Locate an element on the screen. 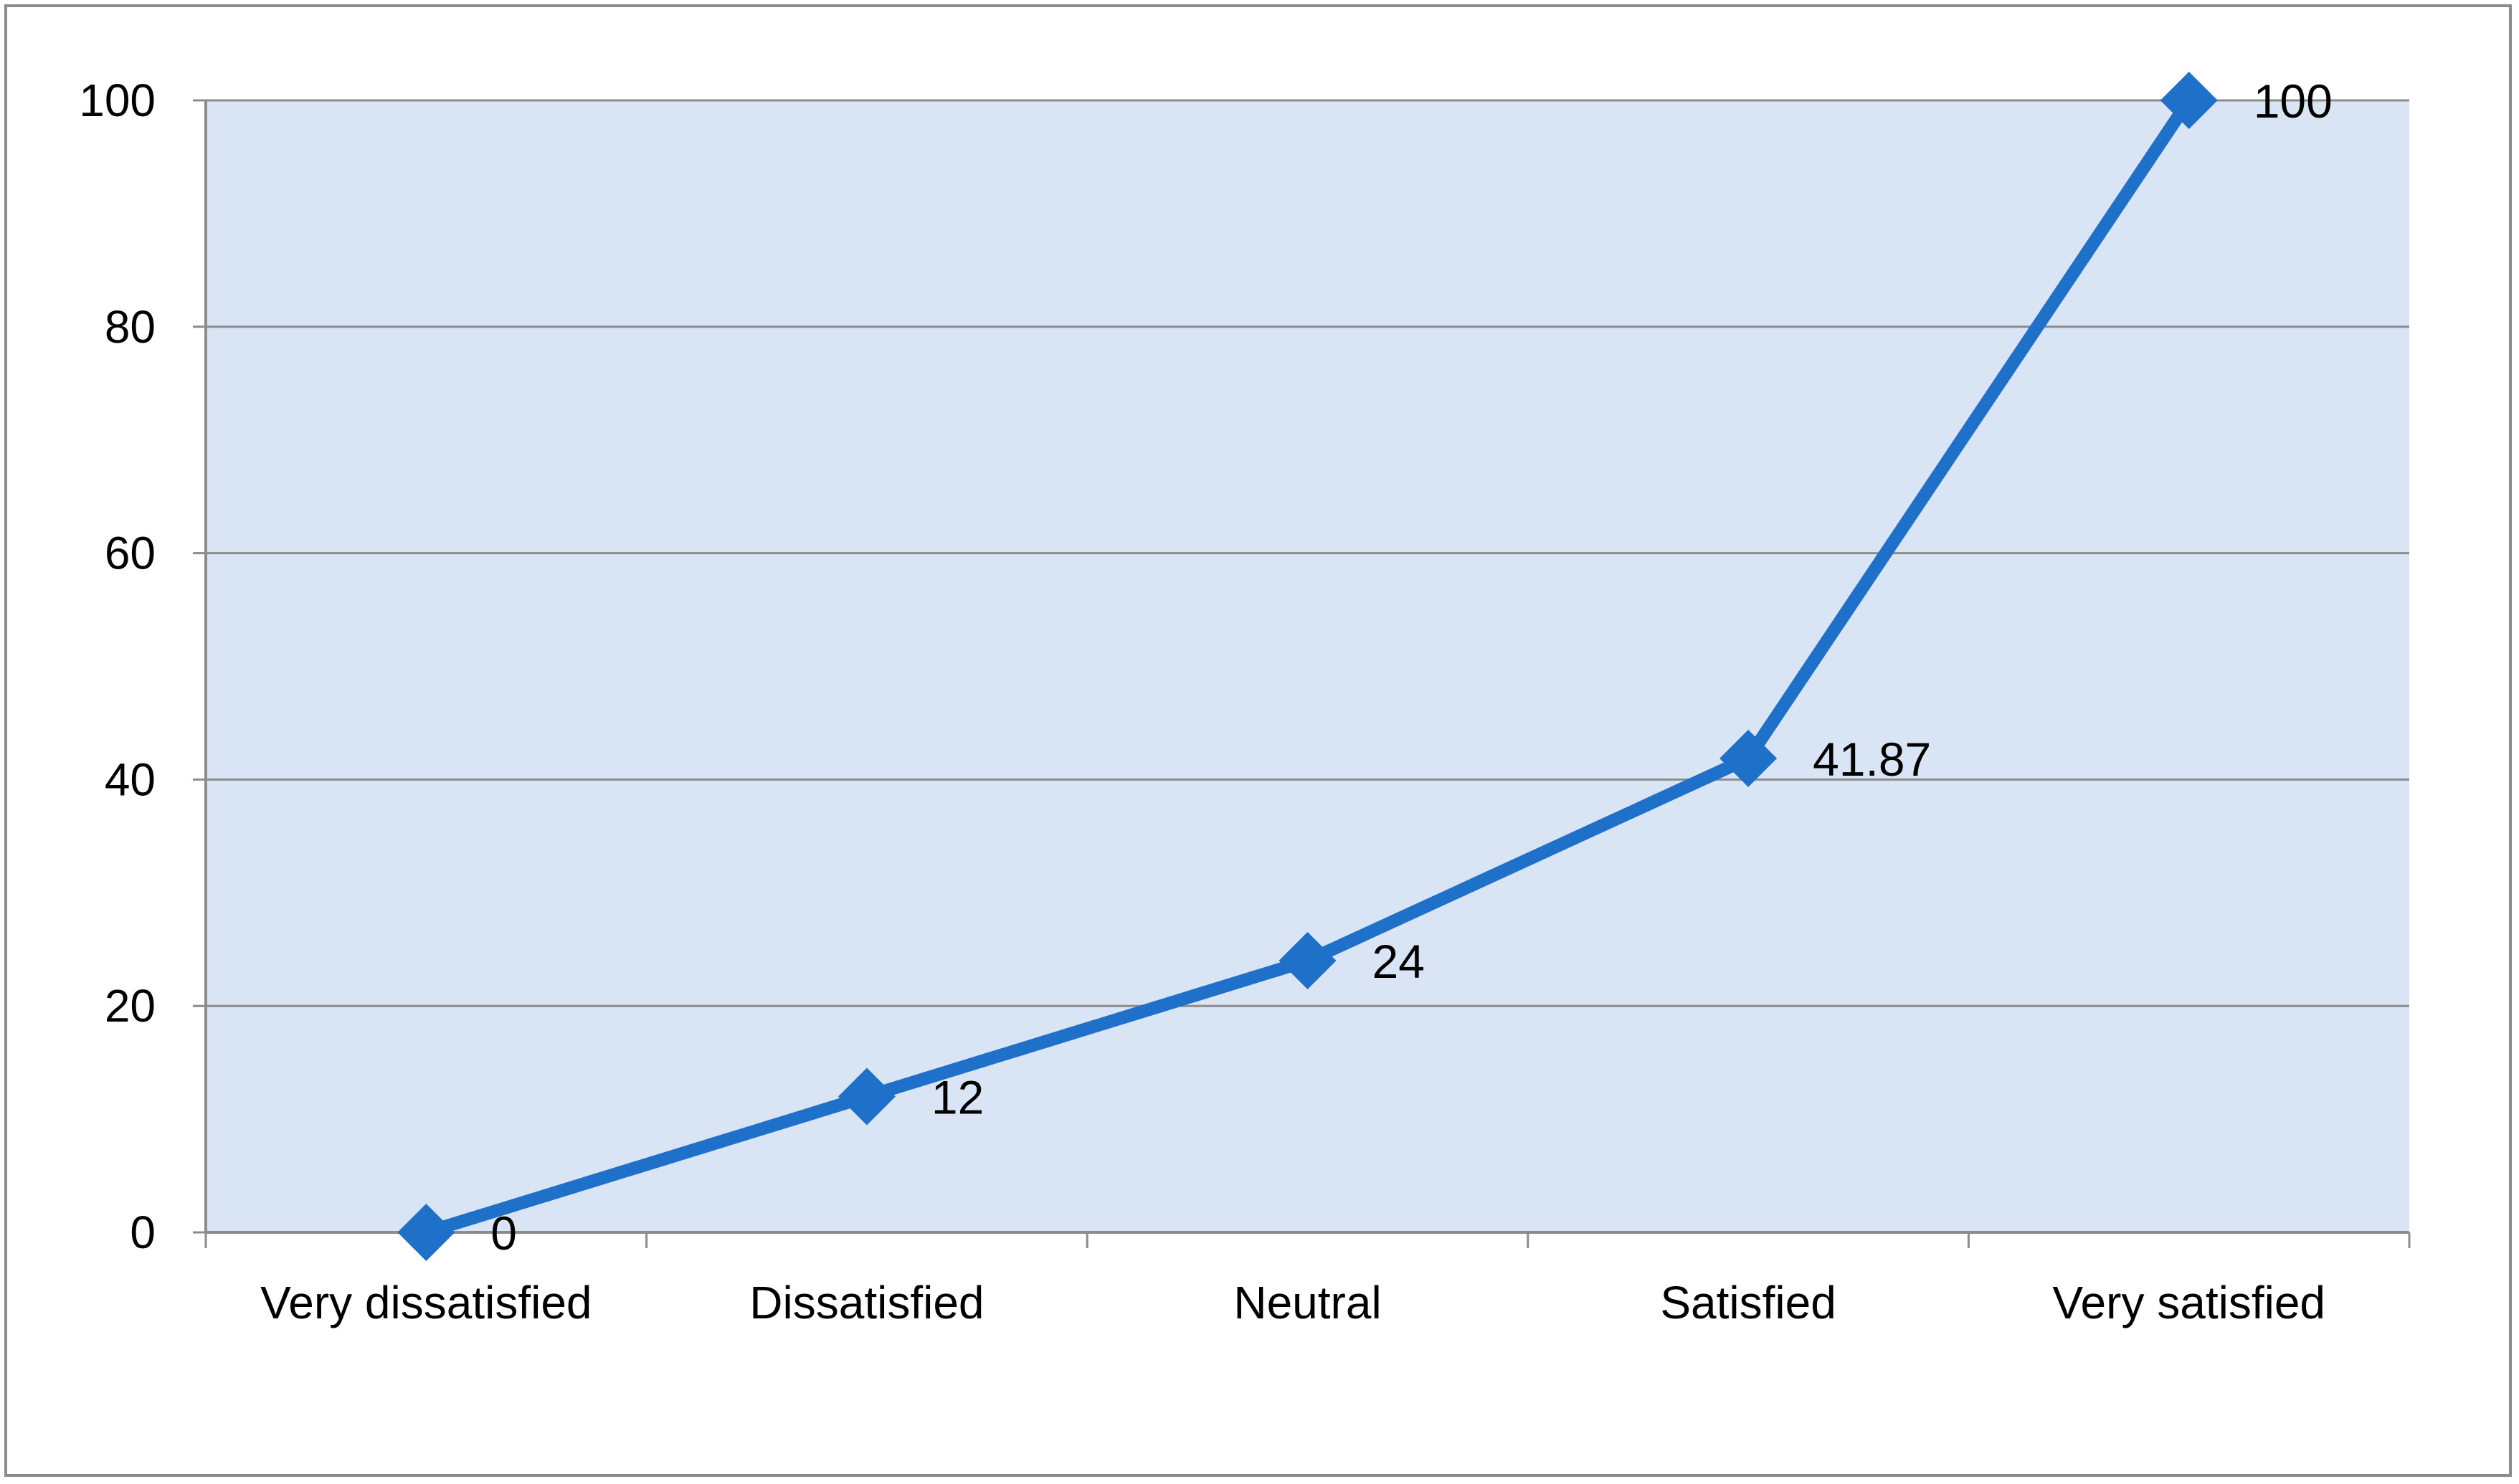  data-label: 100 is located at coordinates (2293, 101).